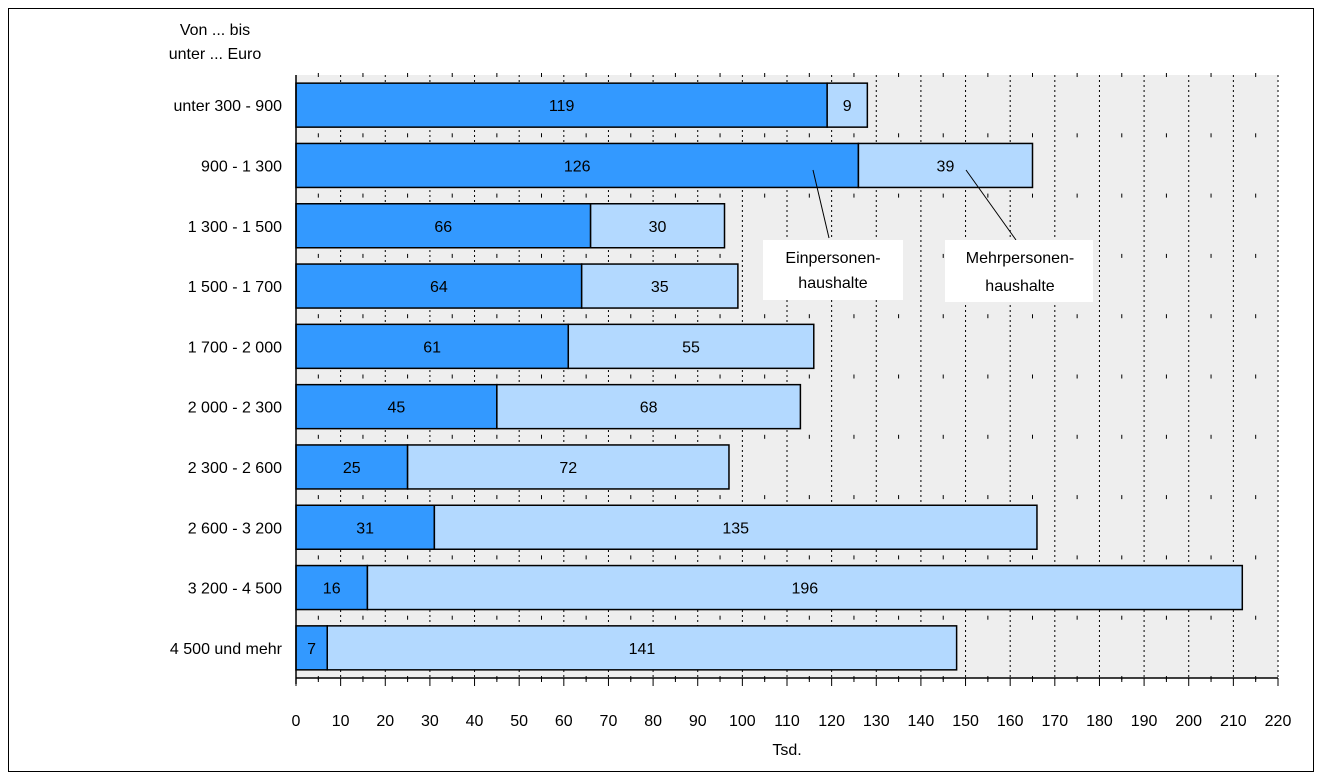  Describe the element at coordinates (235, 528) in the screenshot. I see `category-label: 2 600 - 3 200` at that location.